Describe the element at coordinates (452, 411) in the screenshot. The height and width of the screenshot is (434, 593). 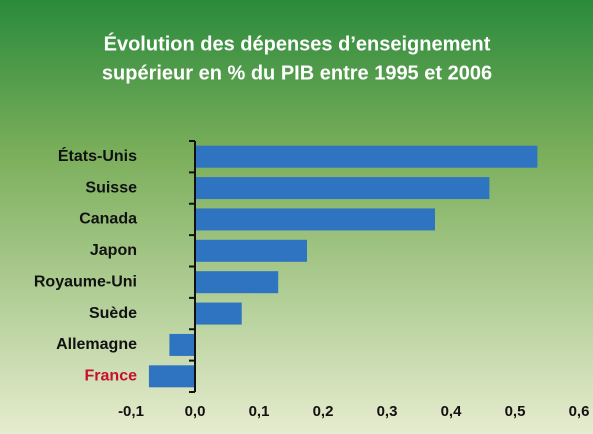
I see `x-tick-label: 0,4` at that location.